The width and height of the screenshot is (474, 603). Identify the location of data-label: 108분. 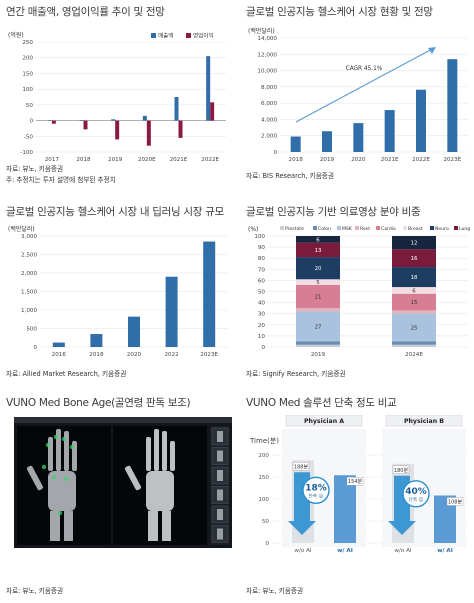
(455, 502).